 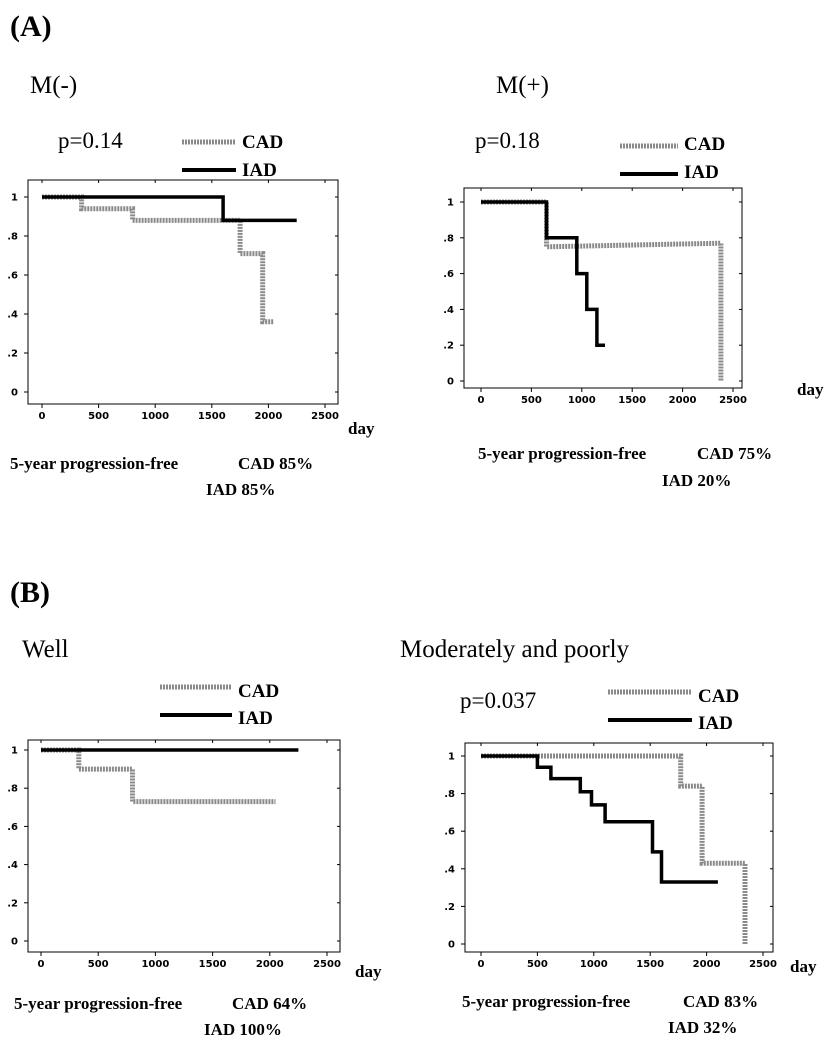 I want to click on summary-cad: CAD 83%, so click(x=721, y=1001).